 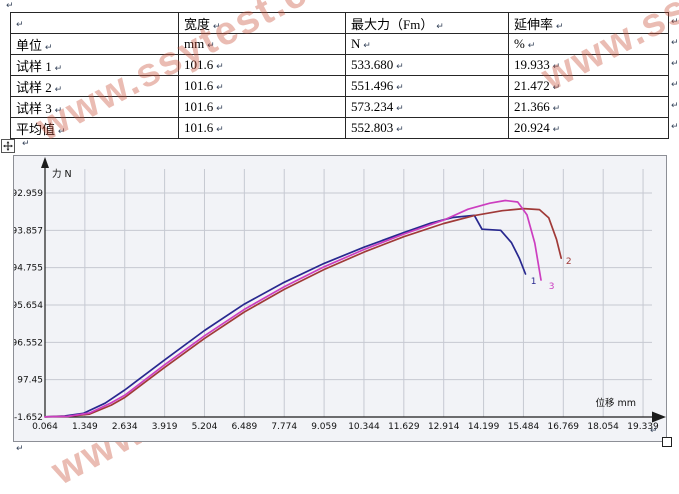 I want to click on move-arrows-icon, so click(x=8, y=146).